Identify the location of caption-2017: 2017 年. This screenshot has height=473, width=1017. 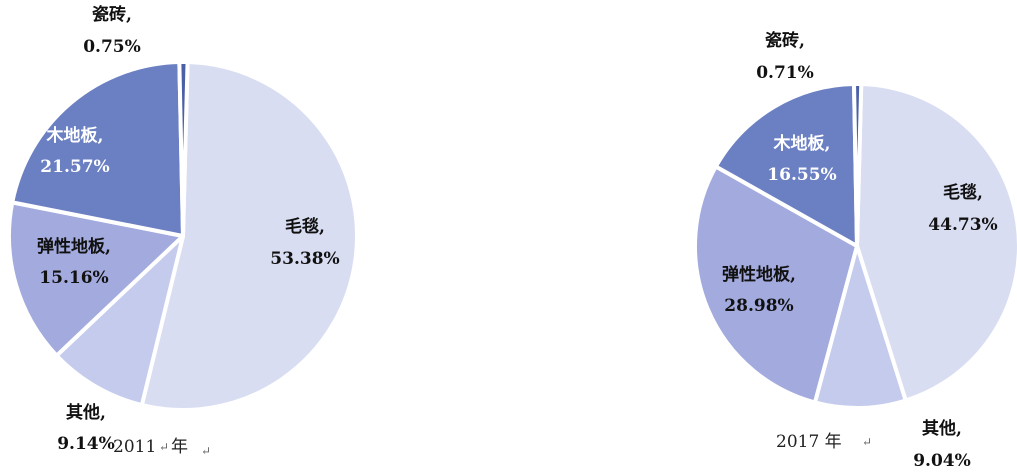
(809, 442).